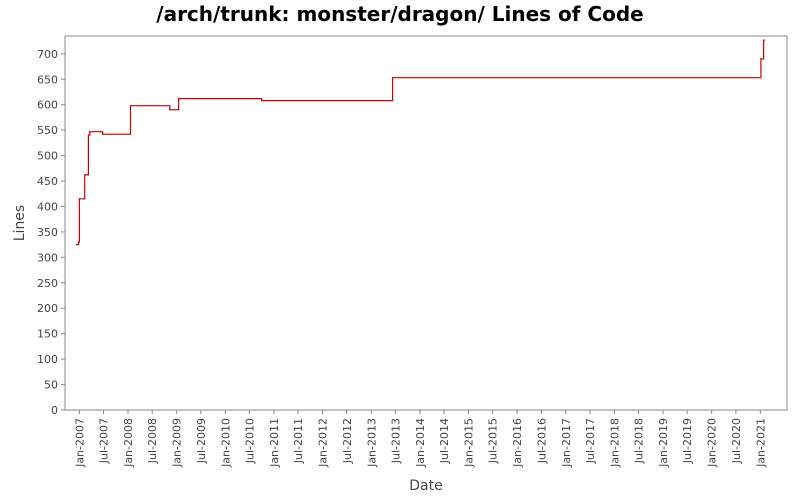  I want to click on x-tick-label: Jan-2007, so click(79, 443).